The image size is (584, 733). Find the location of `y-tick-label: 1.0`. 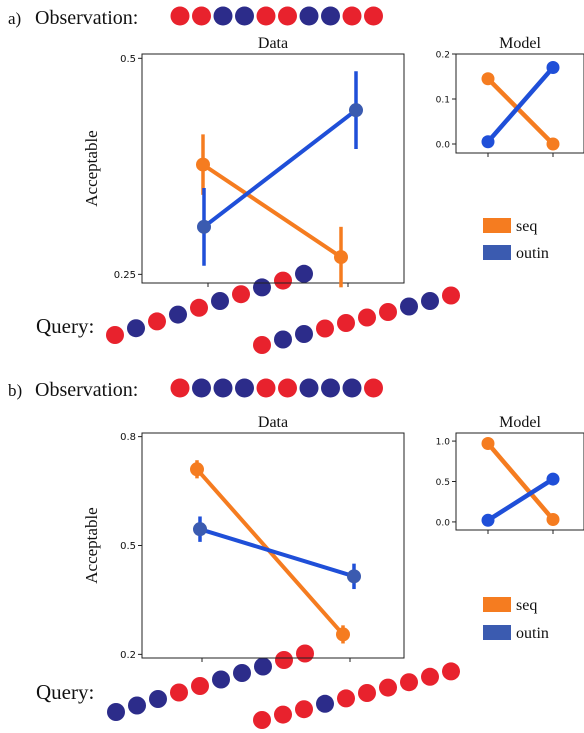

y-tick-label: 1.0 is located at coordinates (443, 443).